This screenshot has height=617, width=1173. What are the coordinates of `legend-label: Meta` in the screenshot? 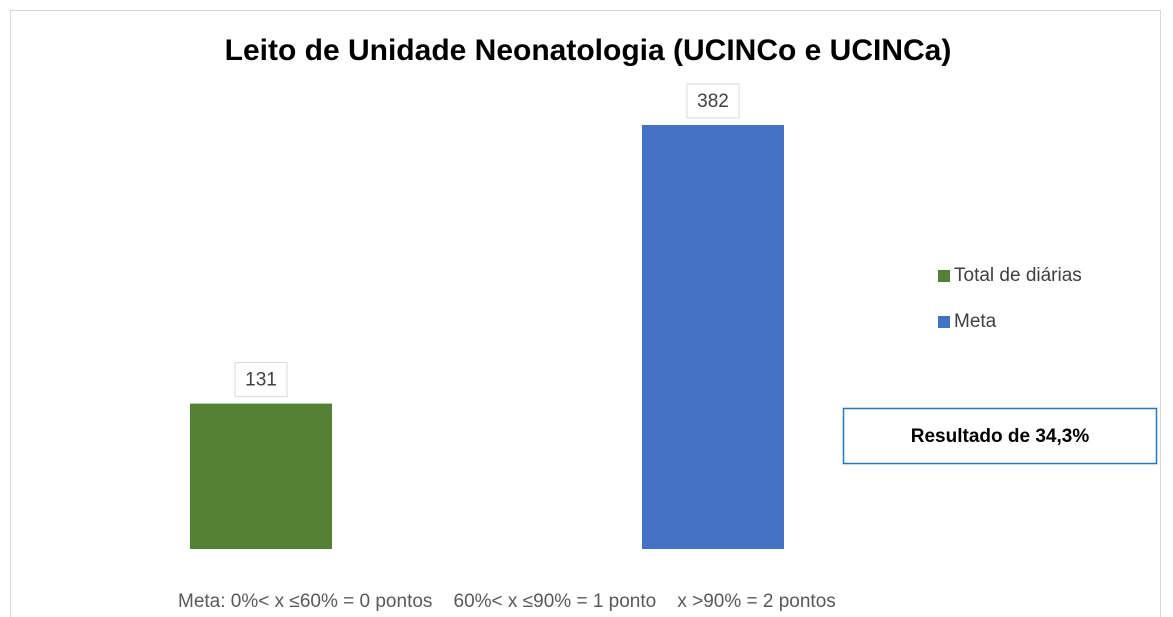 It's located at (975, 321).